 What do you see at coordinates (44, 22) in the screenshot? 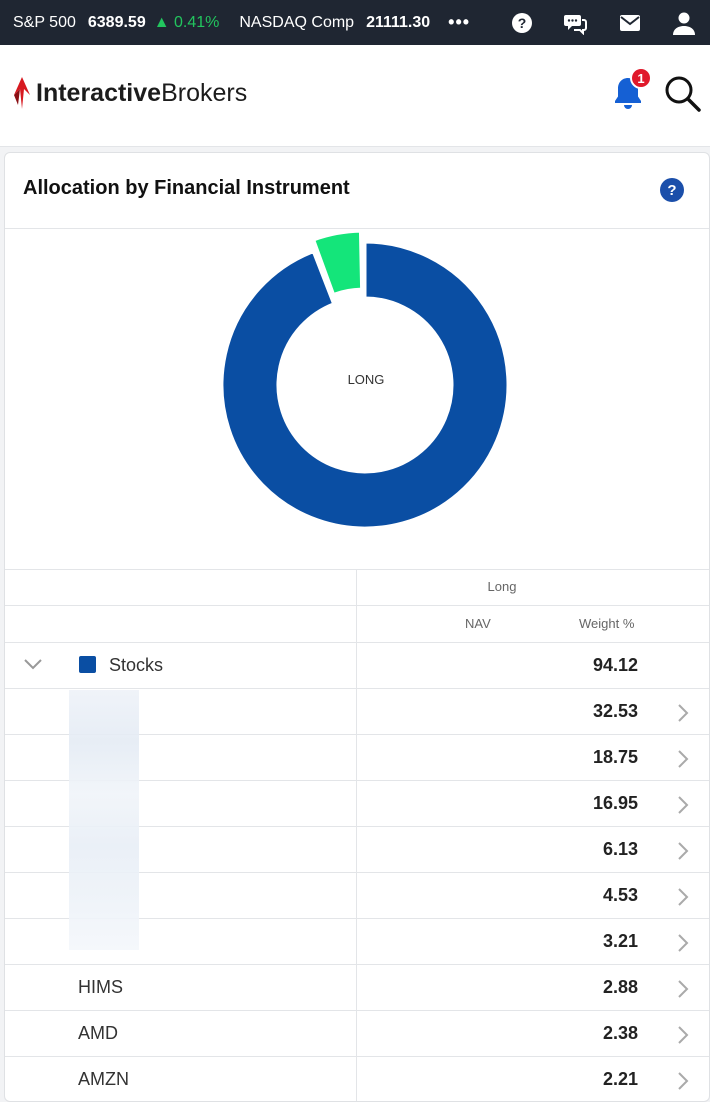
I see `sp500-label: S&P 500` at bounding box center [44, 22].